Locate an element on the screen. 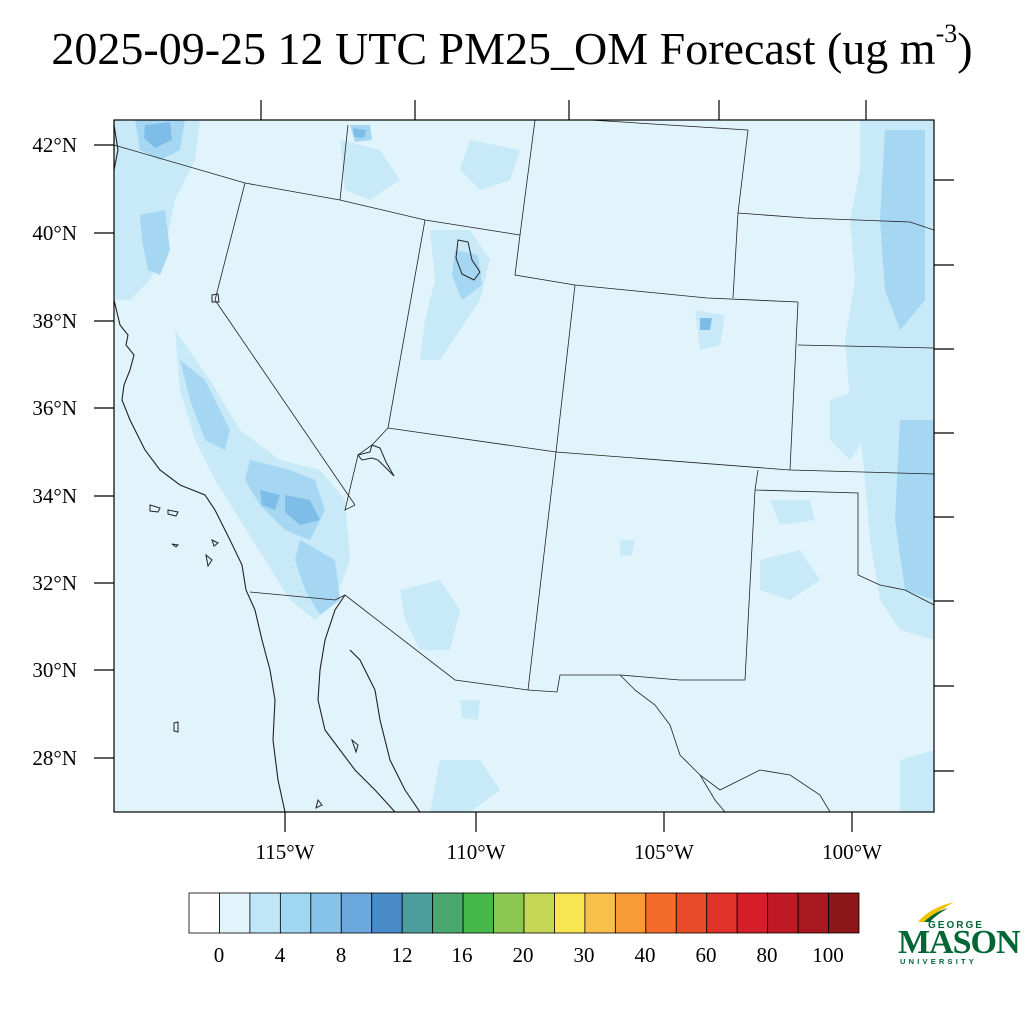 The image size is (1024, 1024). colorbar is located at coordinates (524, 913).